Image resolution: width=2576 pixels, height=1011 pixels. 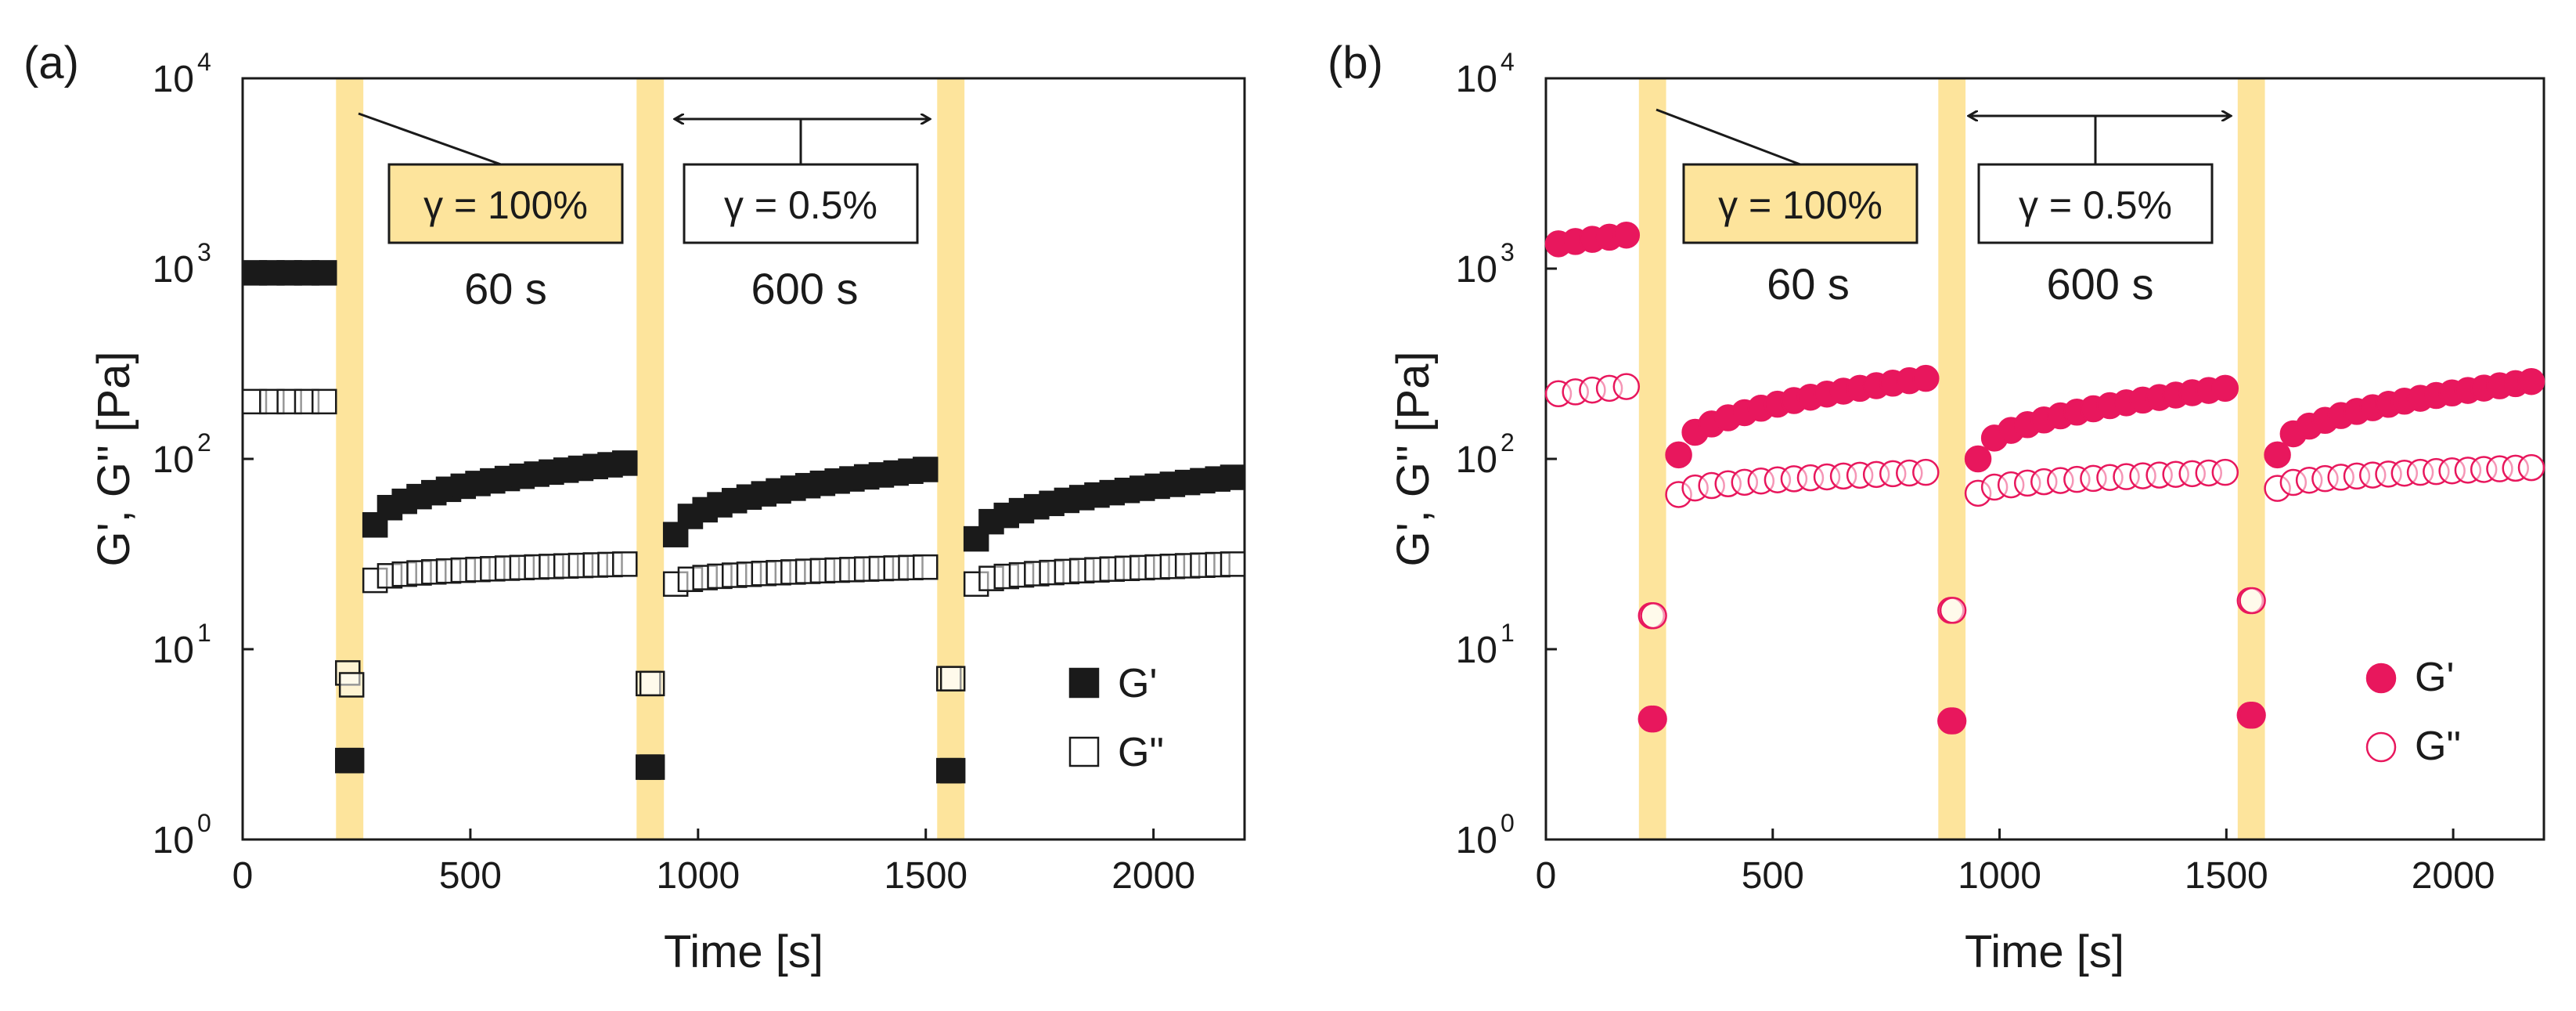 What do you see at coordinates (204, 633) in the screenshot?
I see `y-tick-exponent: 1` at bounding box center [204, 633].